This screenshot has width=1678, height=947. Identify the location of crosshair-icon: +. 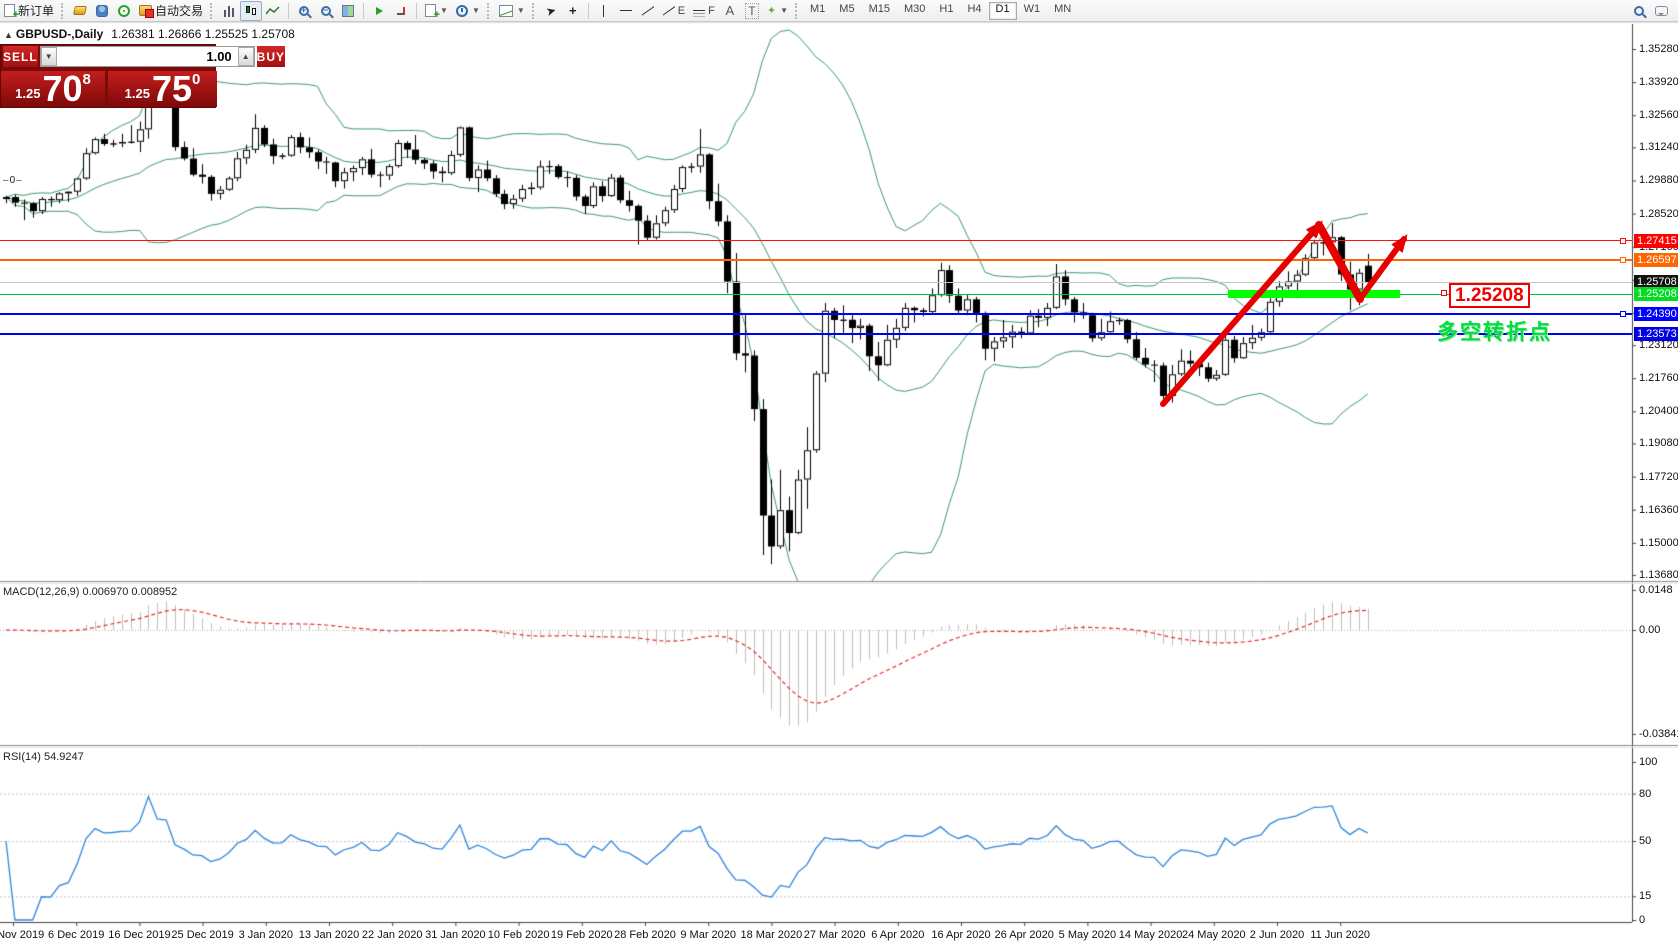
(573, 10).